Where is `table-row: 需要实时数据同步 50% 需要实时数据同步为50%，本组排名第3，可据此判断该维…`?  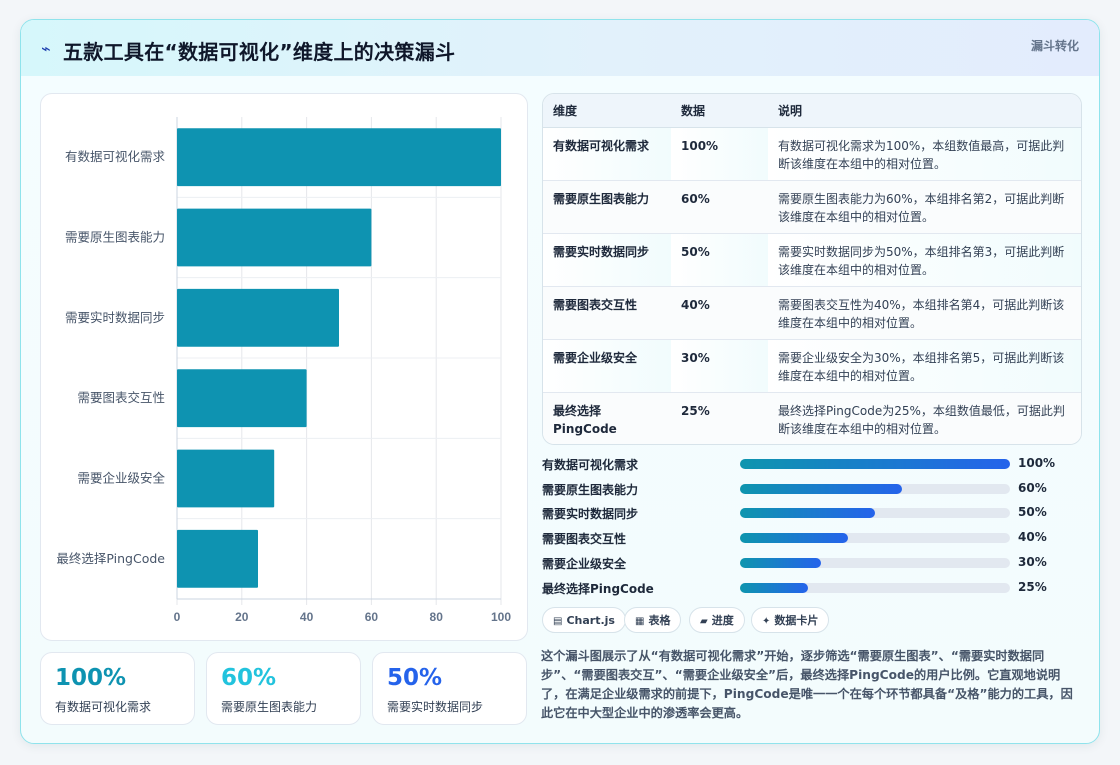
table-row: 需要实时数据同步 50% 需要实时数据同步为50%，本组排名第3，可据此判断该维… is located at coordinates (812, 260).